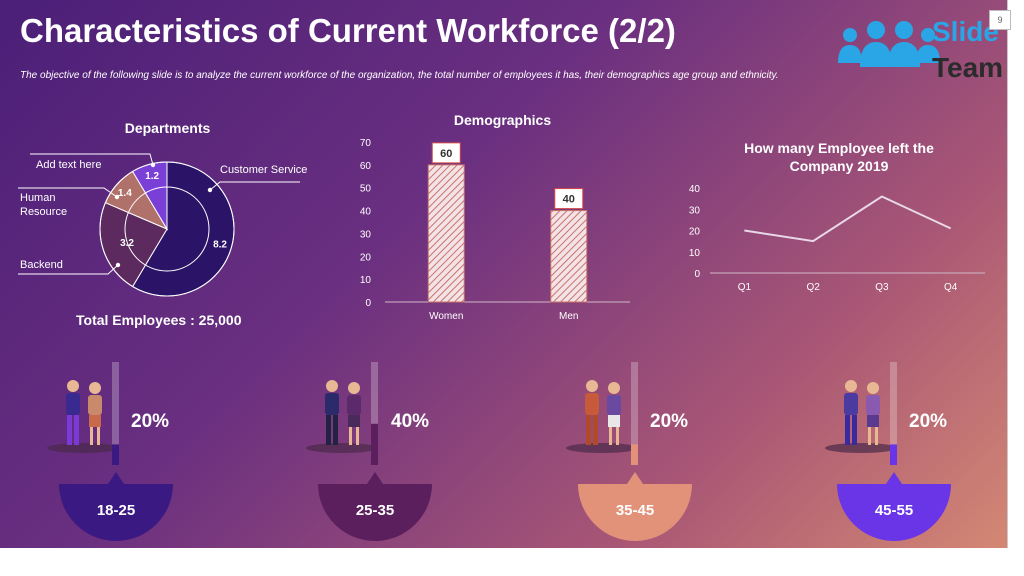  Describe the element at coordinates (84, 412) in the screenshot. I see `young-couple-icon` at that location.